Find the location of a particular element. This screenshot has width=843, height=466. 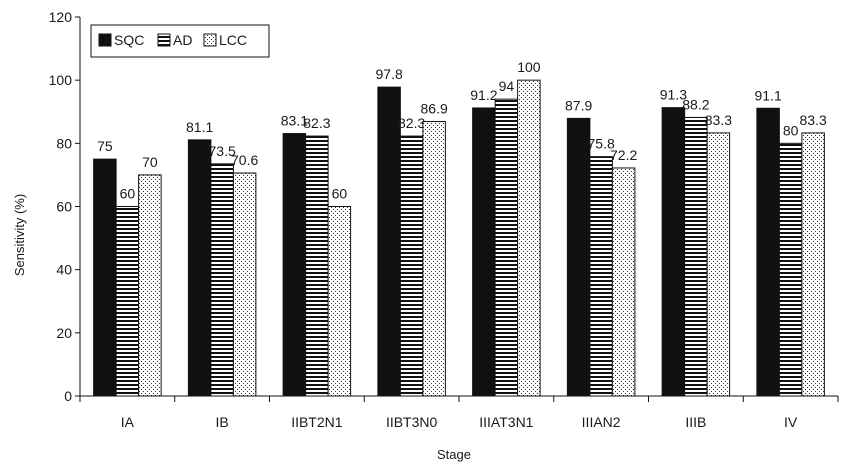

value-label-ad-iiian2: 75.8 is located at coordinates (601, 144).